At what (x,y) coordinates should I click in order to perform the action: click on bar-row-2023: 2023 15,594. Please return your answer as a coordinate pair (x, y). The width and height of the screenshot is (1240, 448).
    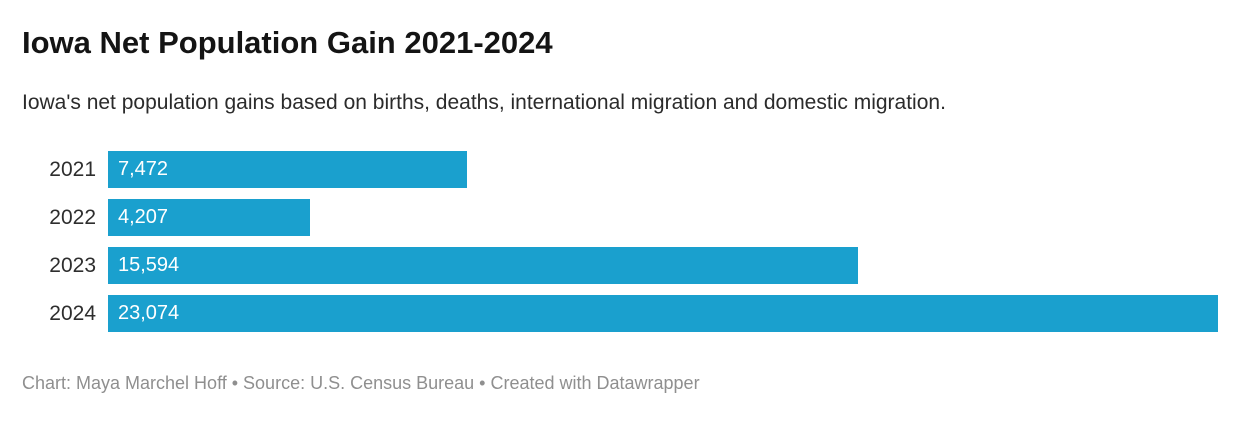
    Looking at the image, I should click on (620, 265).